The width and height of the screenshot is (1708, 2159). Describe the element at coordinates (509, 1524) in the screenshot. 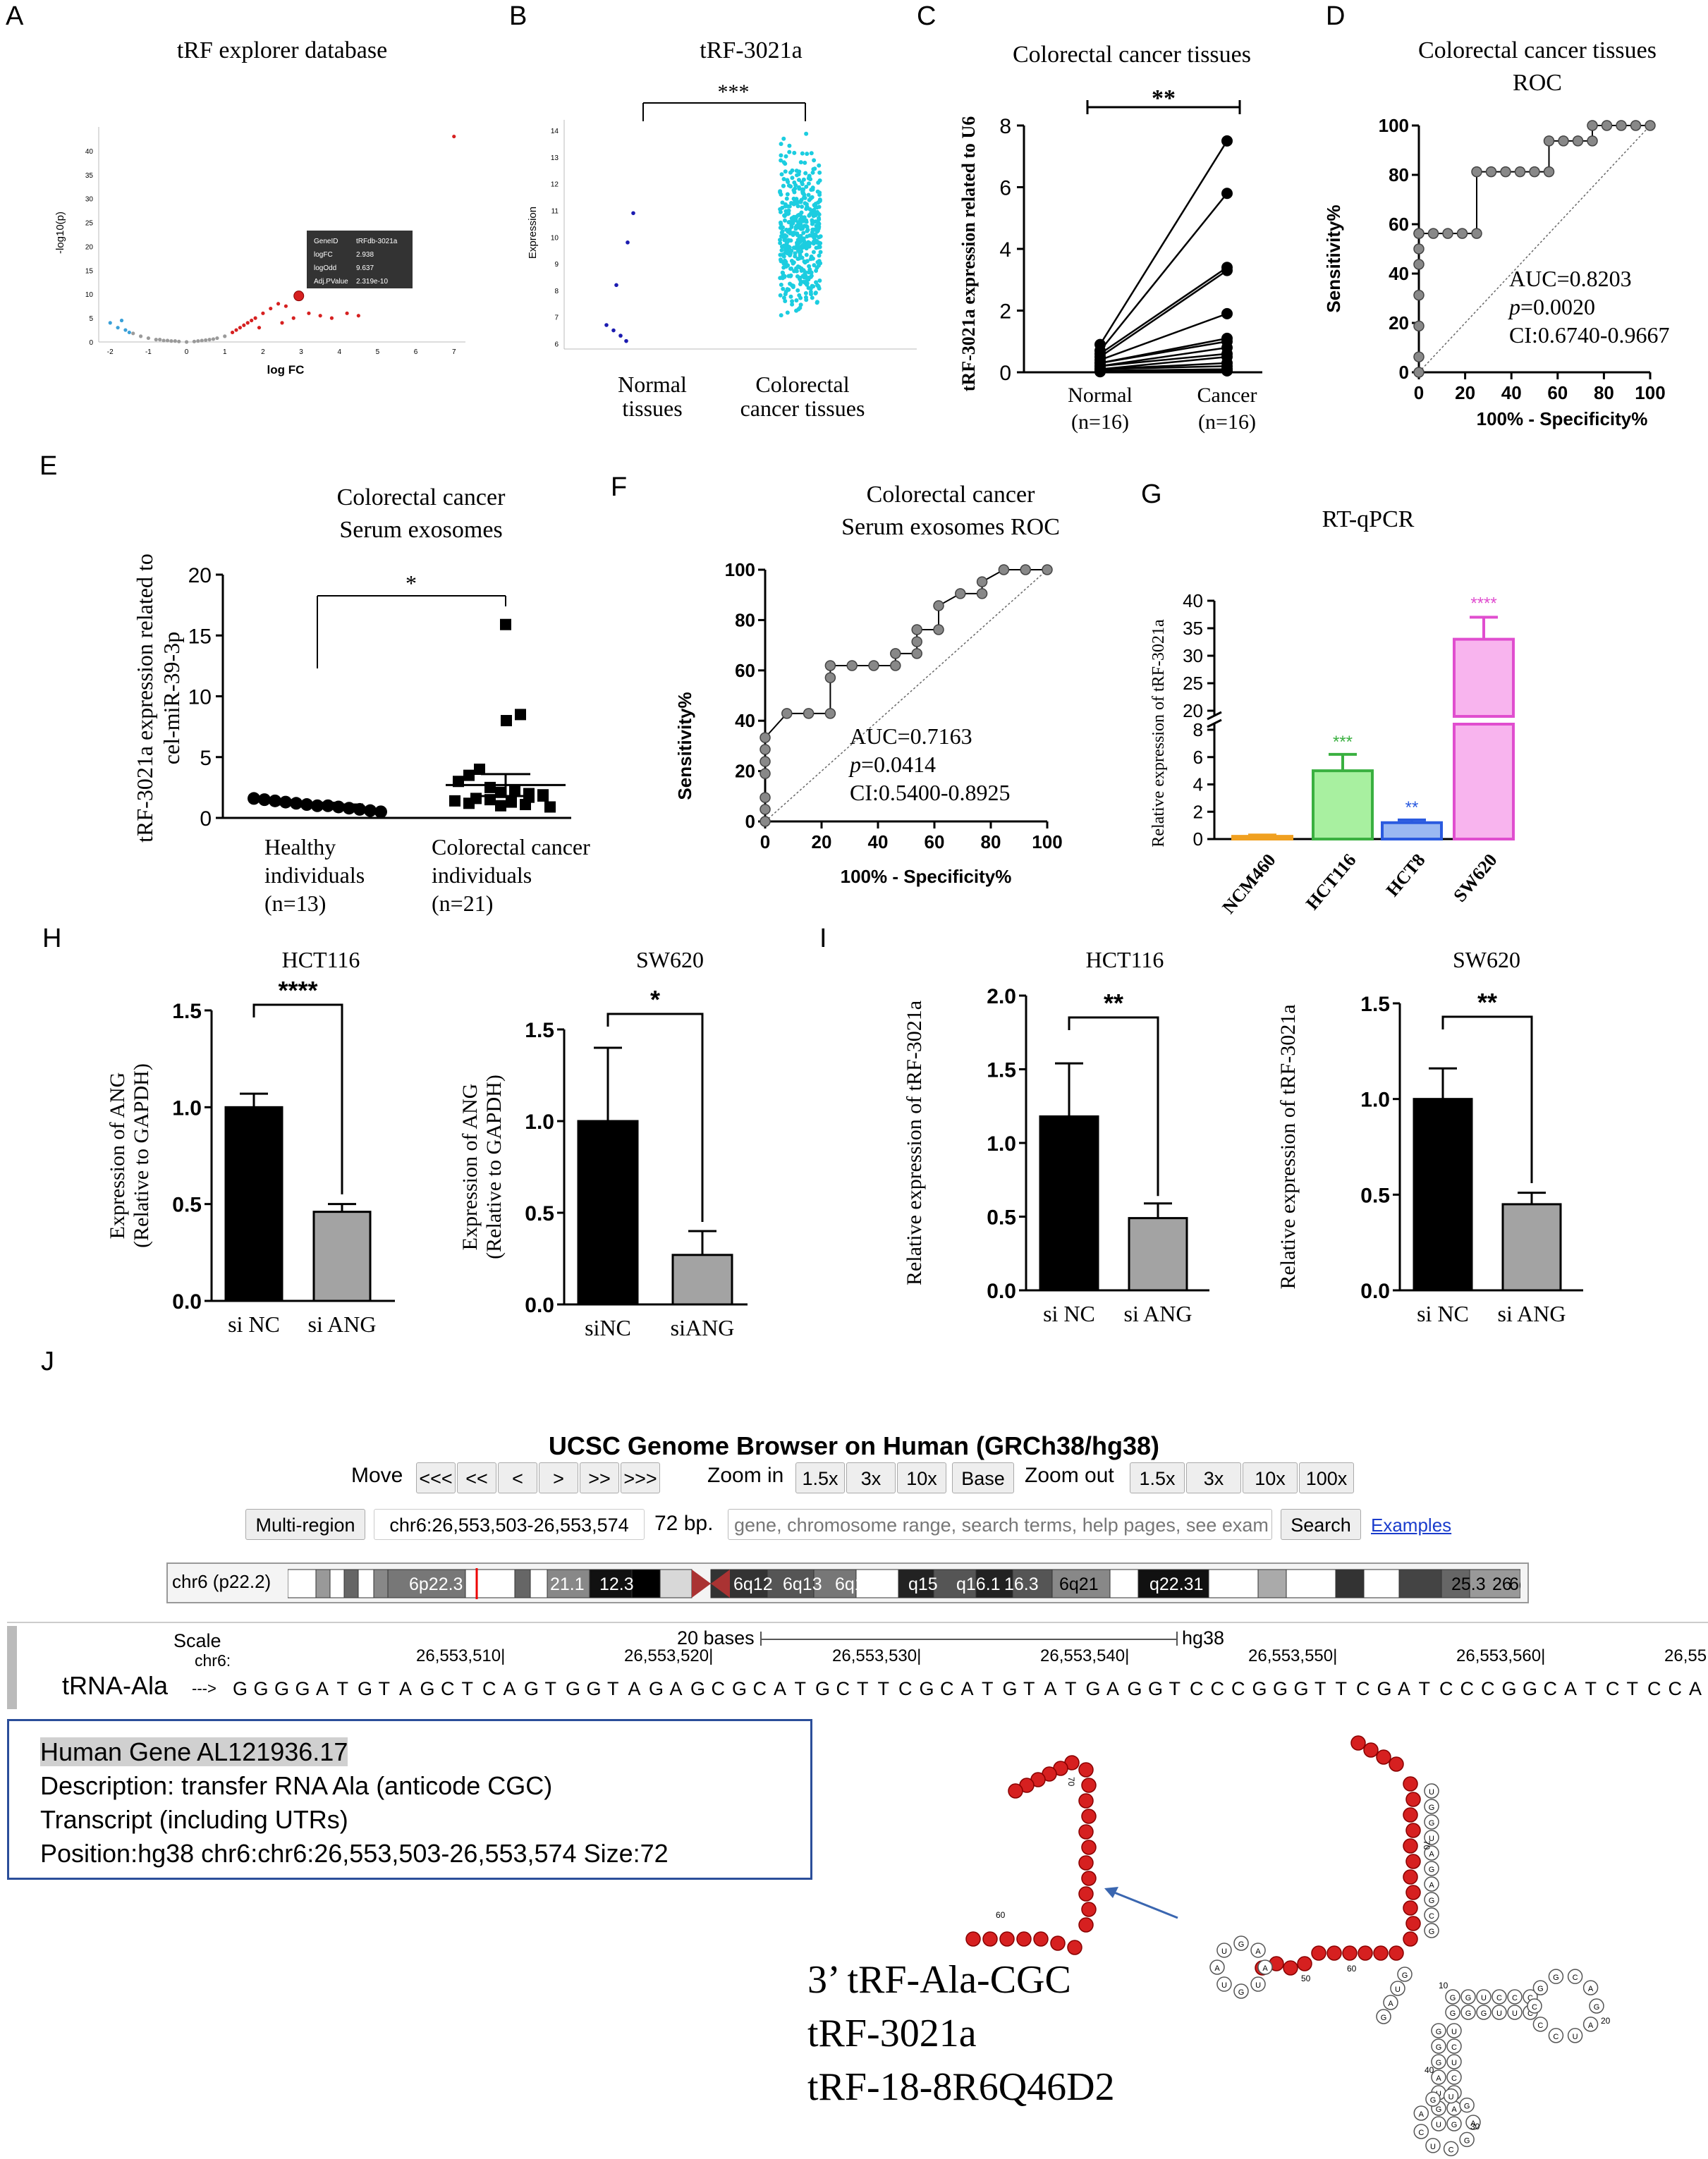

I see `position-input: chr6:26,553,503-26,553,574` at that location.